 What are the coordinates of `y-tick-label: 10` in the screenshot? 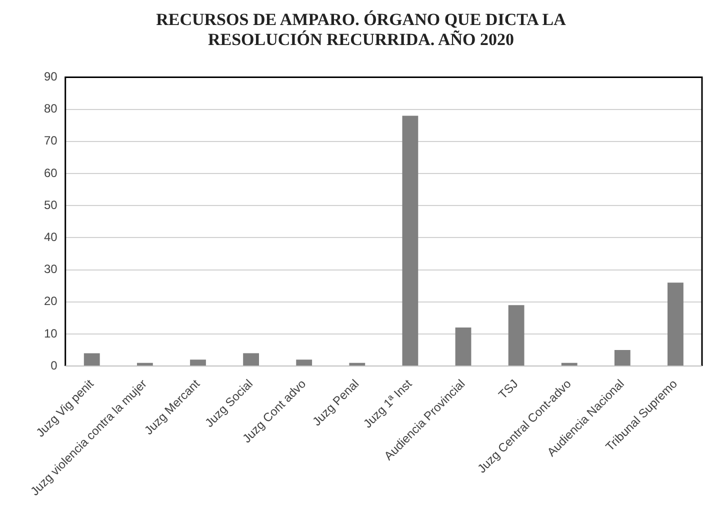 It's located at (51, 333).